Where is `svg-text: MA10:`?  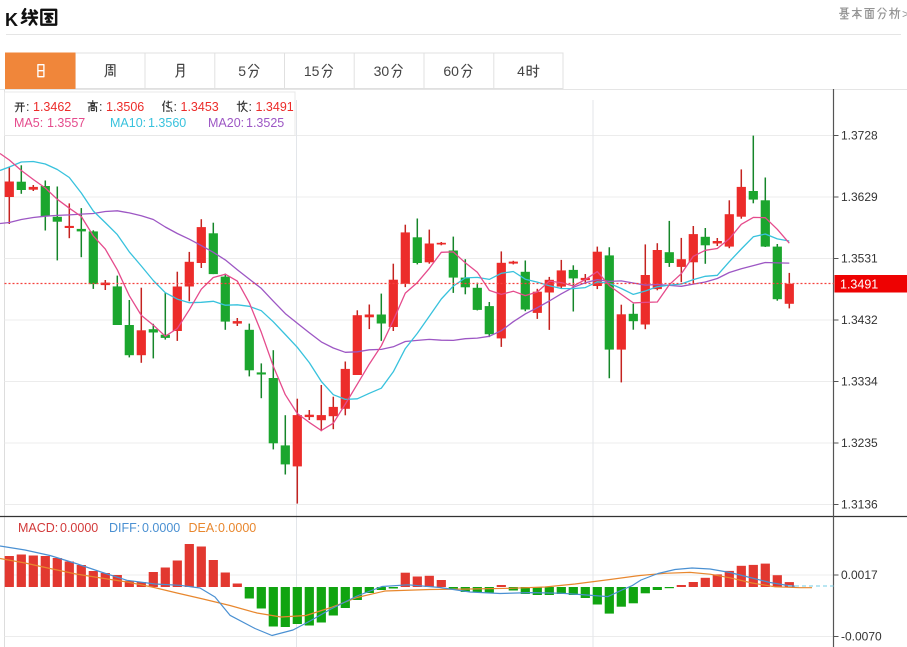
svg-text: MA10: is located at coordinates (128, 123).